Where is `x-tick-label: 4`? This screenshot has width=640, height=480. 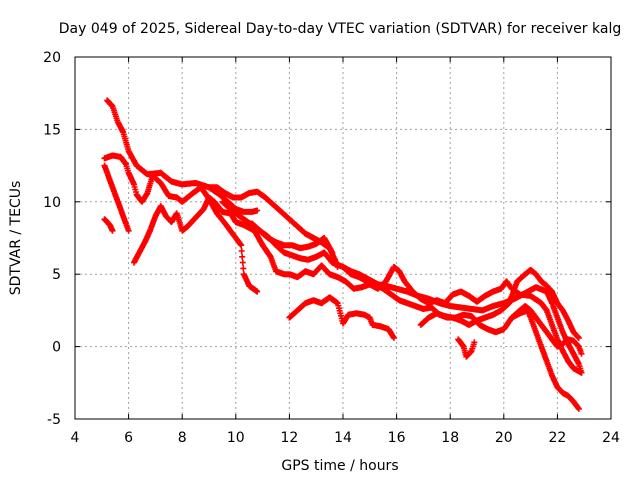
x-tick-label: 4 is located at coordinates (75, 438).